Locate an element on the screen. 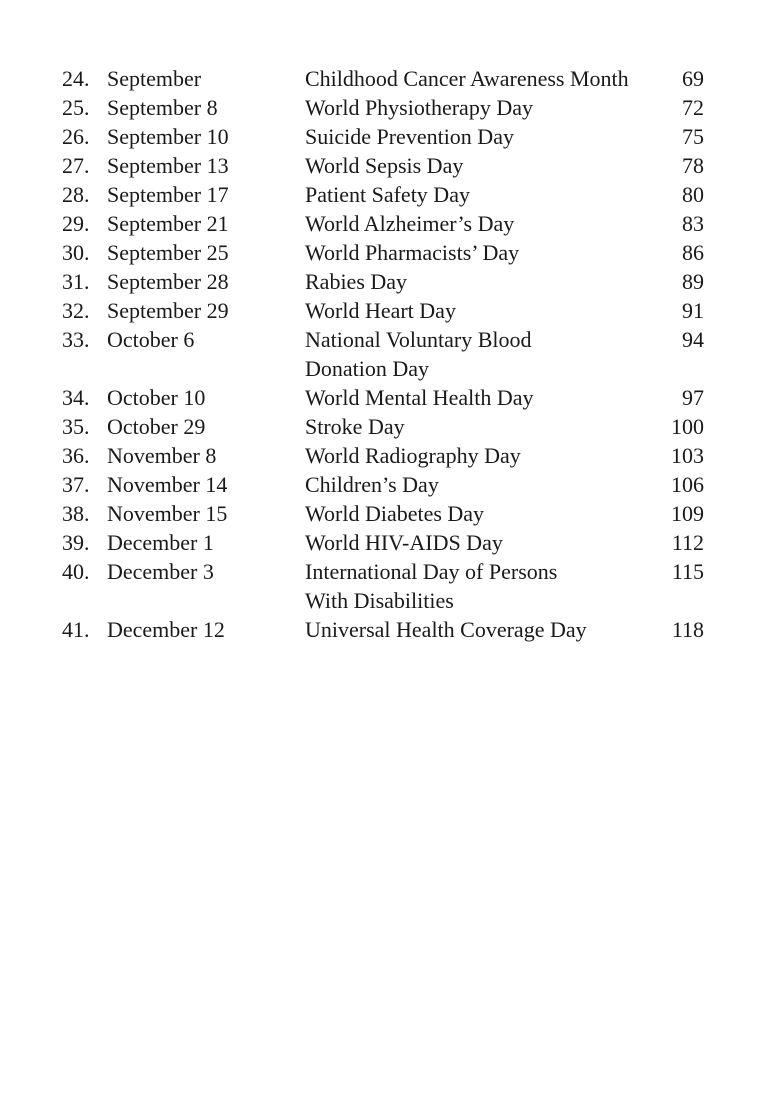 The width and height of the screenshot is (780, 1108). entry-title: World Radiography Day is located at coordinates (479, 455).